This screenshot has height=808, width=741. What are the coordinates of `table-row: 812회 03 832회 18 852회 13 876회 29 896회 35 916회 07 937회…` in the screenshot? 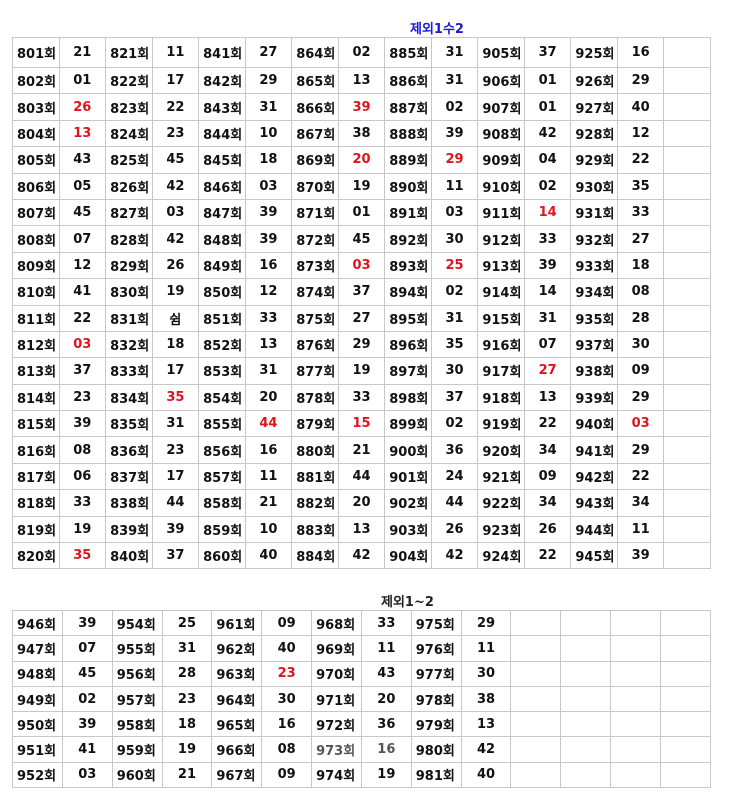 It's located at (361, 344).